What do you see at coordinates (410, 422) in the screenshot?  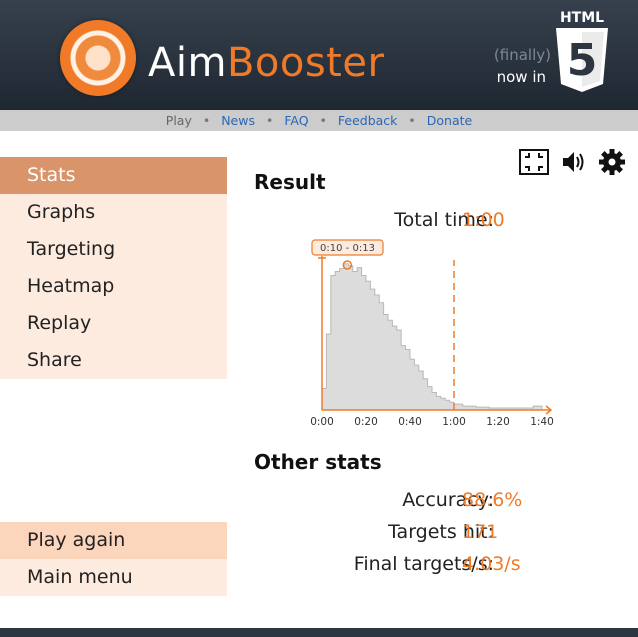 I see `x-tick-label: 0:40` at bounding box center [410, 422].